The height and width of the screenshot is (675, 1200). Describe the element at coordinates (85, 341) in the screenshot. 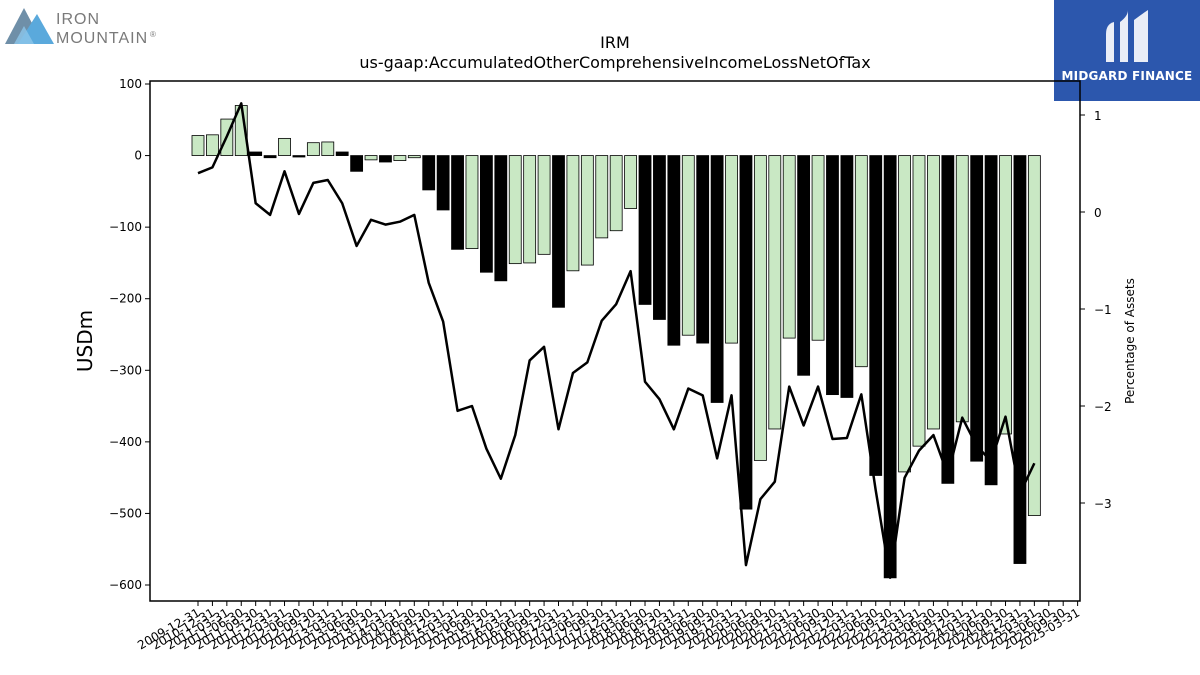

I see `y-axis-label: USDm` at that location.